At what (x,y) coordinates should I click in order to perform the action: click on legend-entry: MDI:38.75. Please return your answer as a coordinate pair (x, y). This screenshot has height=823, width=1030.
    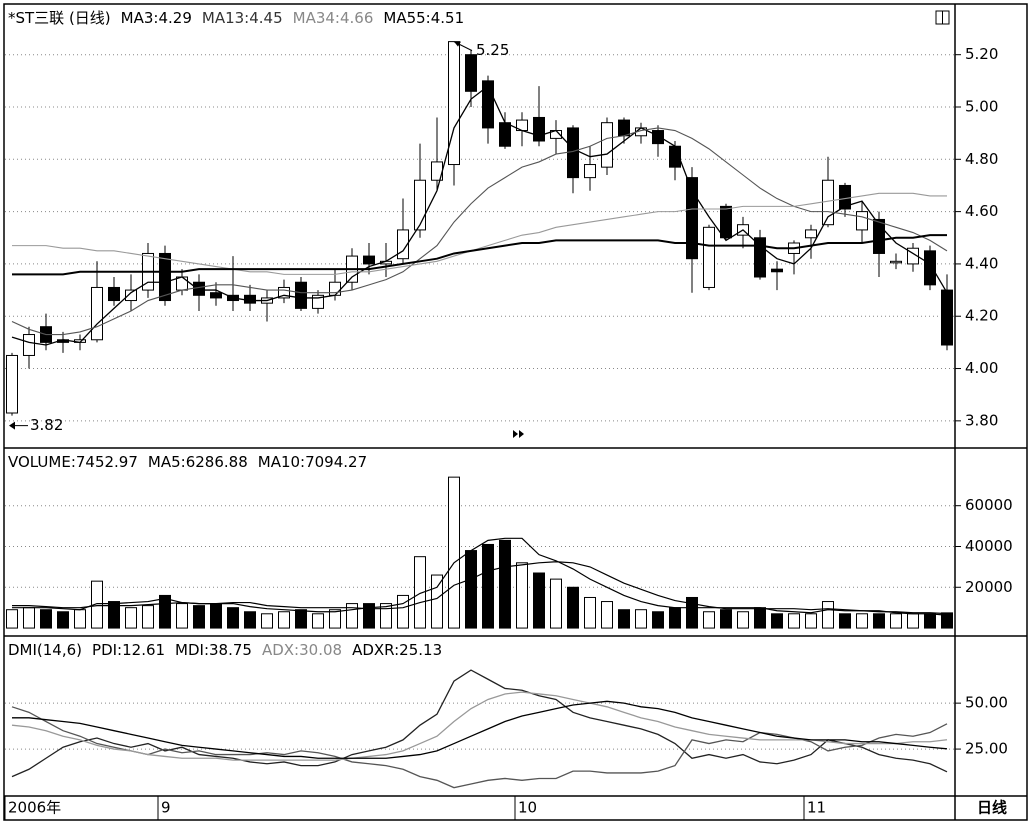
    Looking at the image, I should click on (213, 650).